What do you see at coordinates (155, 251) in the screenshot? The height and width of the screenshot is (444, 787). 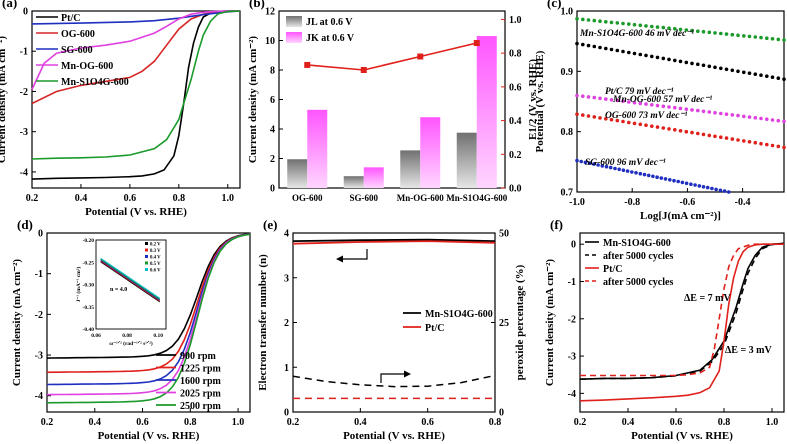 I see `inset-legend-label: 0.3 V` at bounding box center [155, 251].